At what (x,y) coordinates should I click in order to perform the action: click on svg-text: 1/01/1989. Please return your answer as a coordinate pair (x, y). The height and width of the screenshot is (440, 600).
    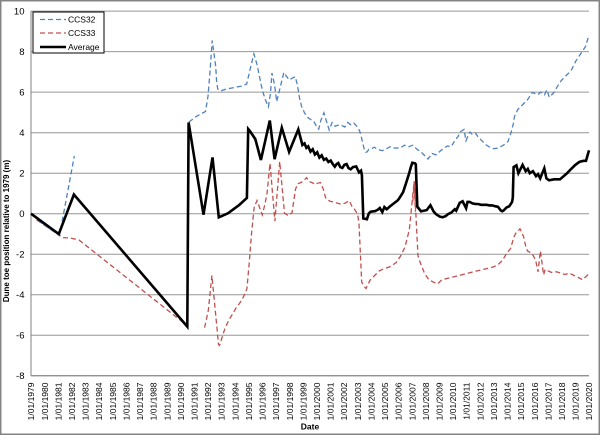
    Looking at the image, I should click on (167, 401).